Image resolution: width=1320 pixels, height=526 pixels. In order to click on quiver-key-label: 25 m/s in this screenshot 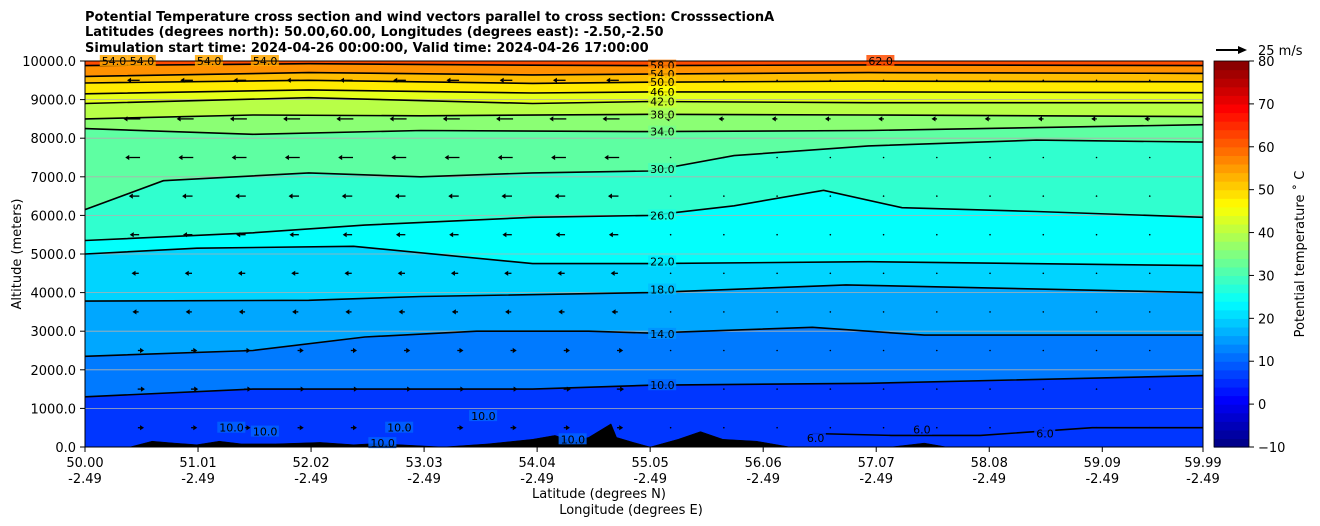, I will do `click(1280, 51)`.